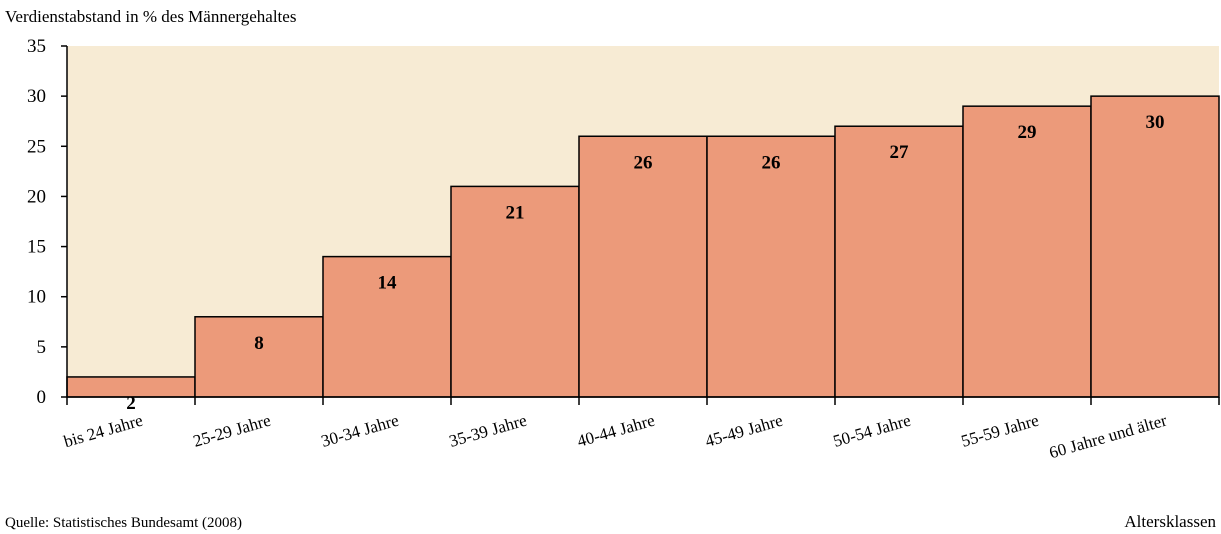 This screenshot has height=534, width=1221. What do you see at coordinates (1155, 122) in the screenshot?
I see `data-label-9: 30` at bounding box center [1155, 122].